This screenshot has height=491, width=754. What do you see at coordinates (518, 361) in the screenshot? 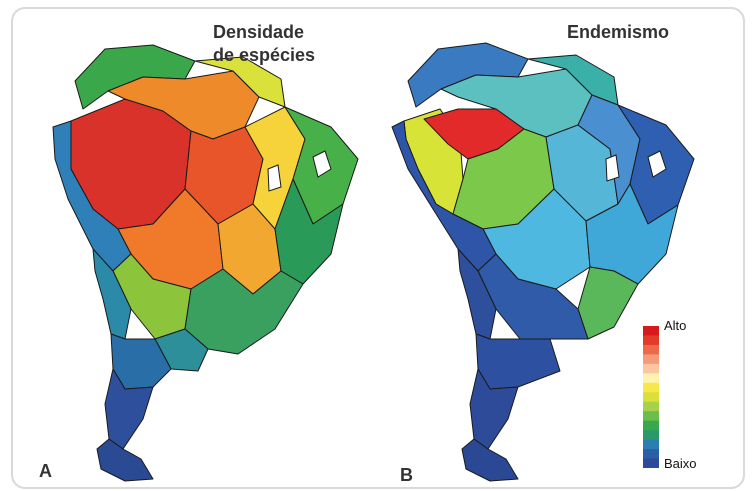
I see `map-region-pampas` at bounding box center [518, 361].